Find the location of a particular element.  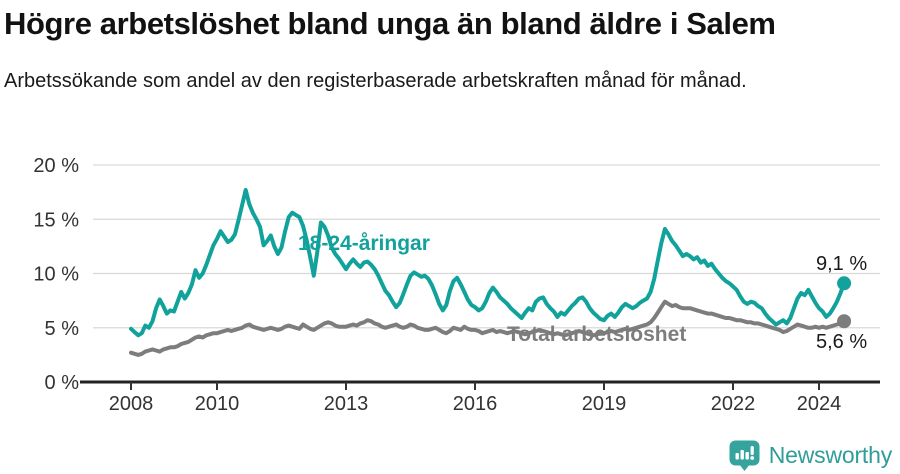

brand-name: Newsworthy is located at coordinates (830, 455).